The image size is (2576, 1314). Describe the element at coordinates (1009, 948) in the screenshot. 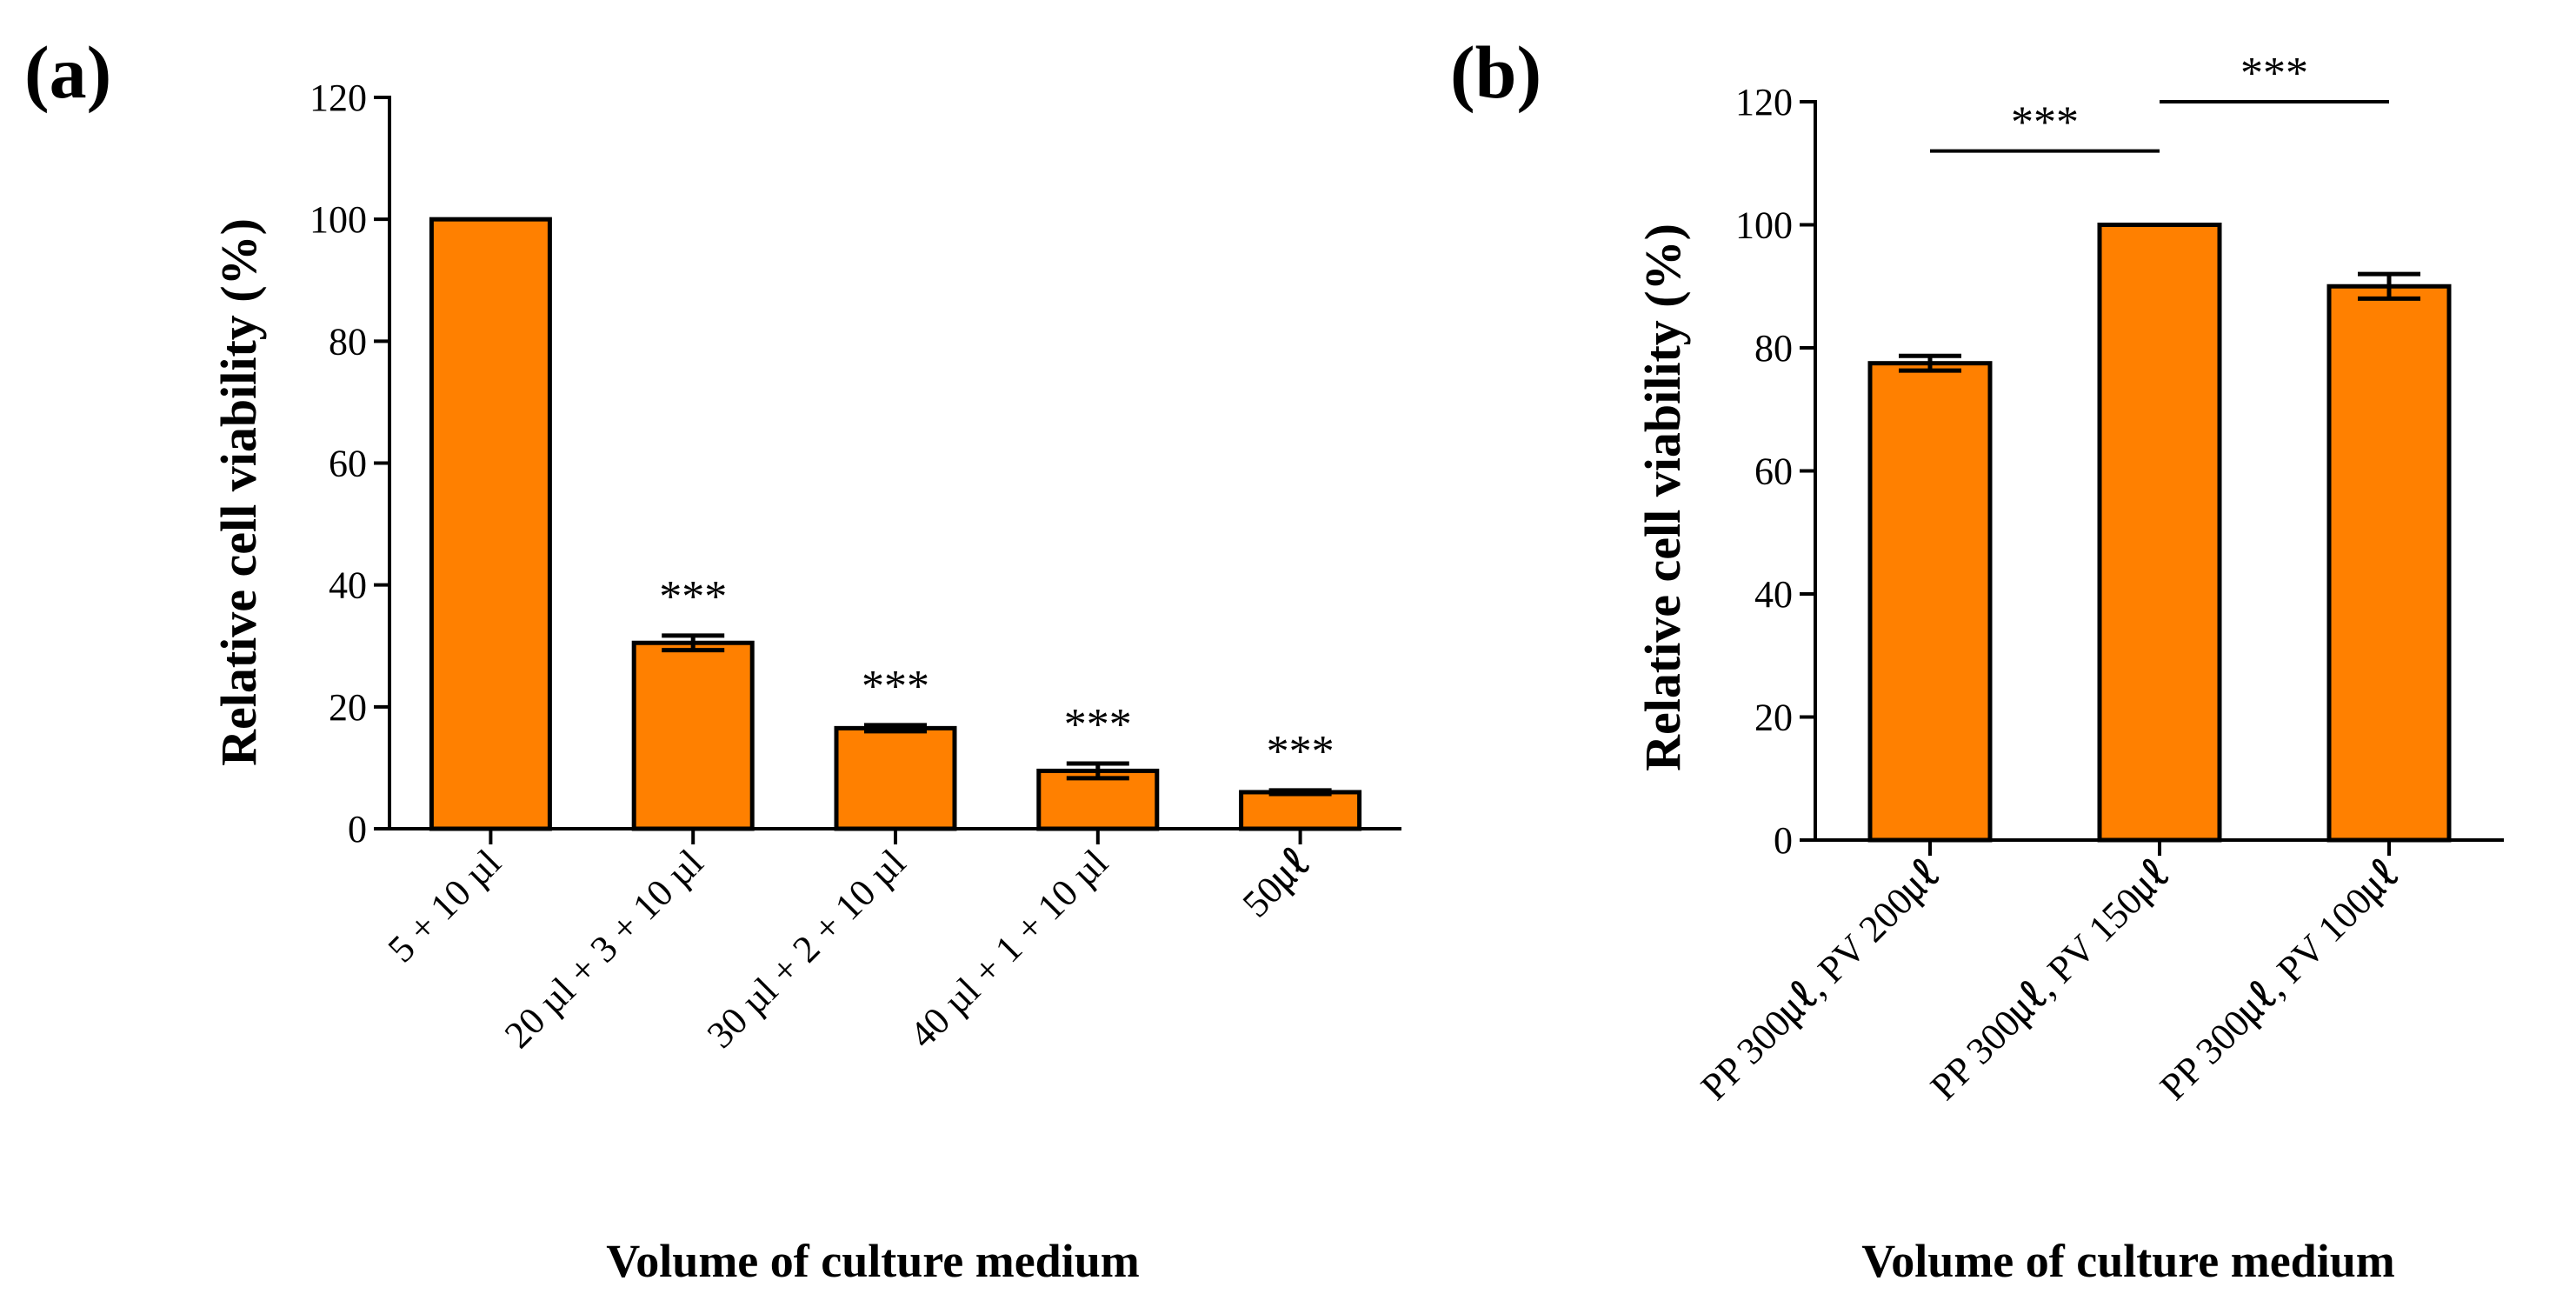

I see `category-label: 40 µl + 1 + 10 µl` at that location.